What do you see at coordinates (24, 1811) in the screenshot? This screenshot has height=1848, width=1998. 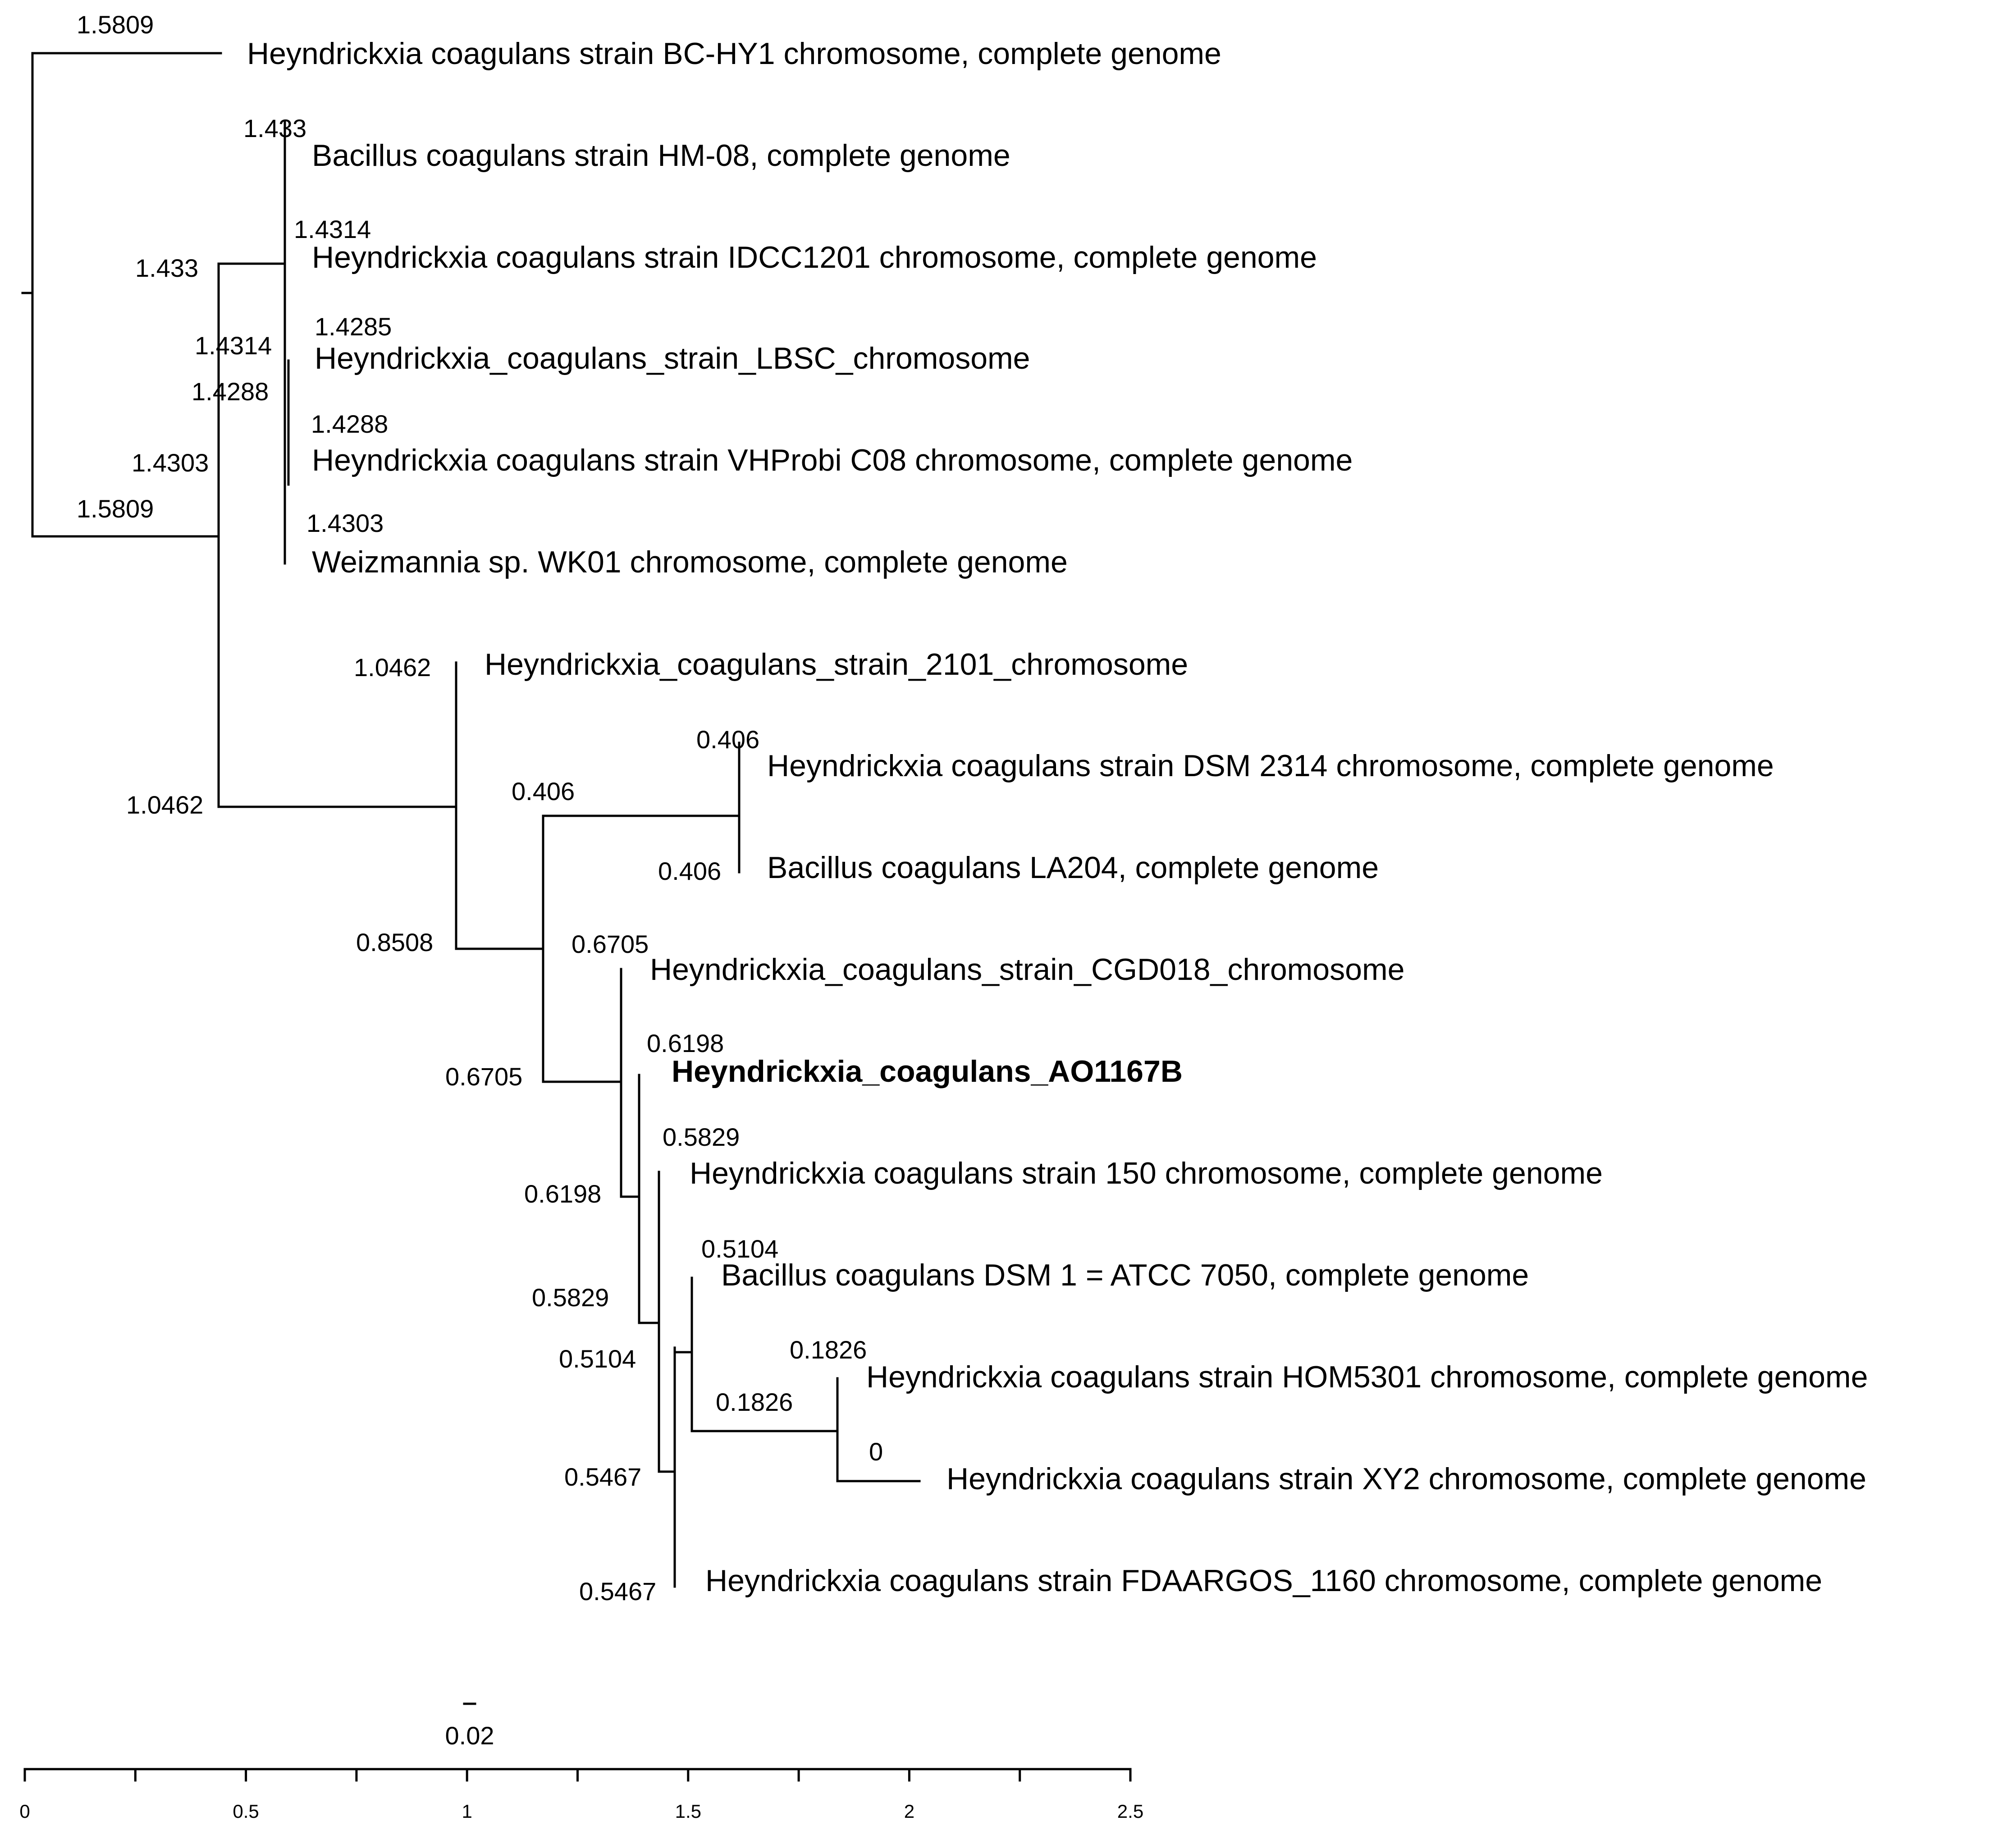 I see `axis-tick-label: 0` at bounding box center [24, 1811].